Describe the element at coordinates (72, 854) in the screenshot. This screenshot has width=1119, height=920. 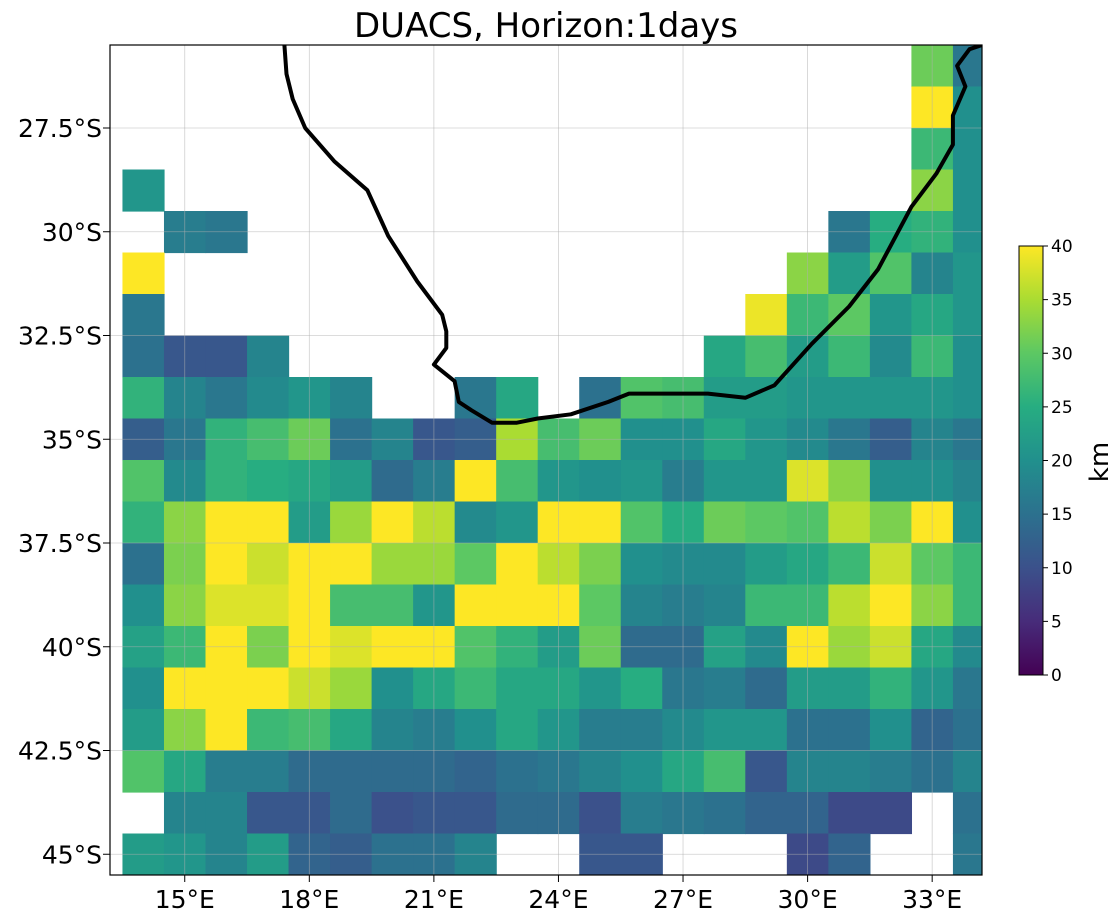
I see `y-tick-label: 45°S` at that location.